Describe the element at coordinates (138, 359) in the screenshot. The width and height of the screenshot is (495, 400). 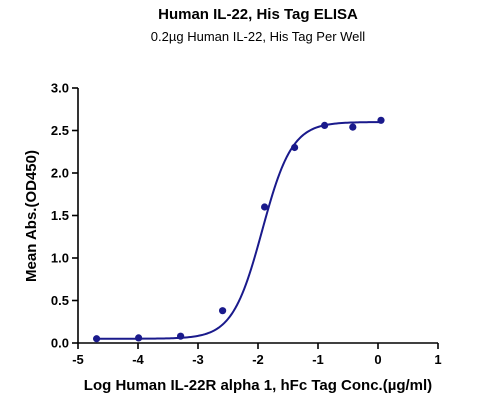
I see `x-tick-label: -4` at that location.